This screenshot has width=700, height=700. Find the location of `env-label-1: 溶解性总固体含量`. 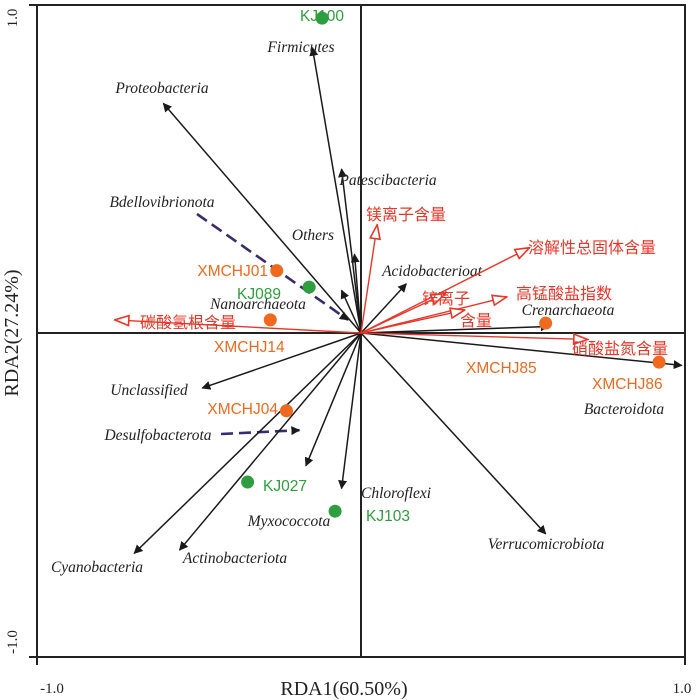

env-label-1: 溶解性总固体含量 is located at coordinates (592, 247).